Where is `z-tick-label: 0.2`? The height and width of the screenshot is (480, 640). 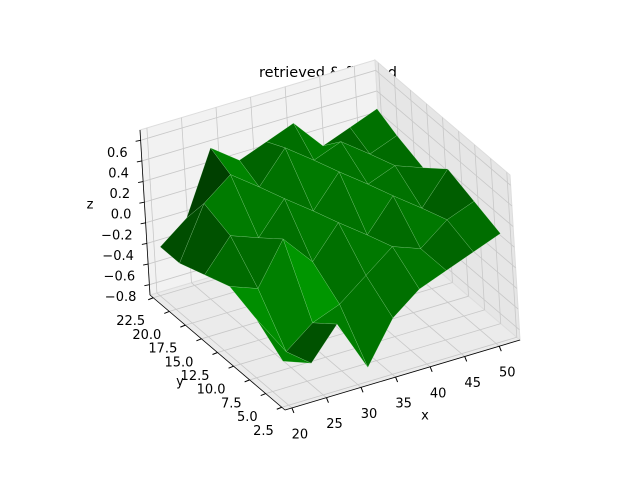 z-tick-label: 0.2 is located at coordinates (119, 194).